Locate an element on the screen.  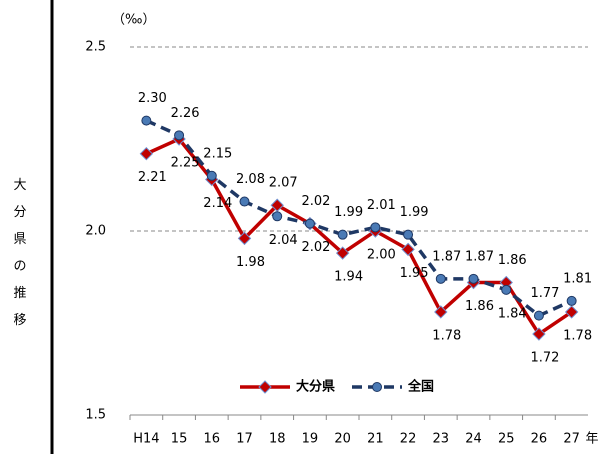
data-label: 2.26 is located at coordinates (185, 113).